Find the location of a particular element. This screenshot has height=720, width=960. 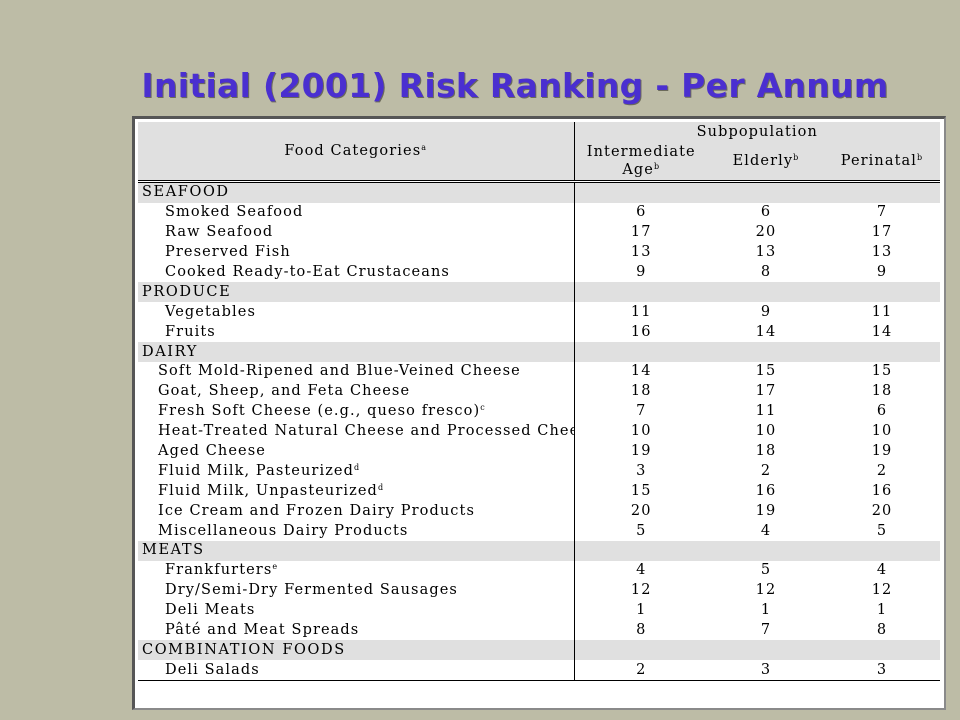

table-row: Aged Cheese 19 18 19 is located at coordinates (539, 451).